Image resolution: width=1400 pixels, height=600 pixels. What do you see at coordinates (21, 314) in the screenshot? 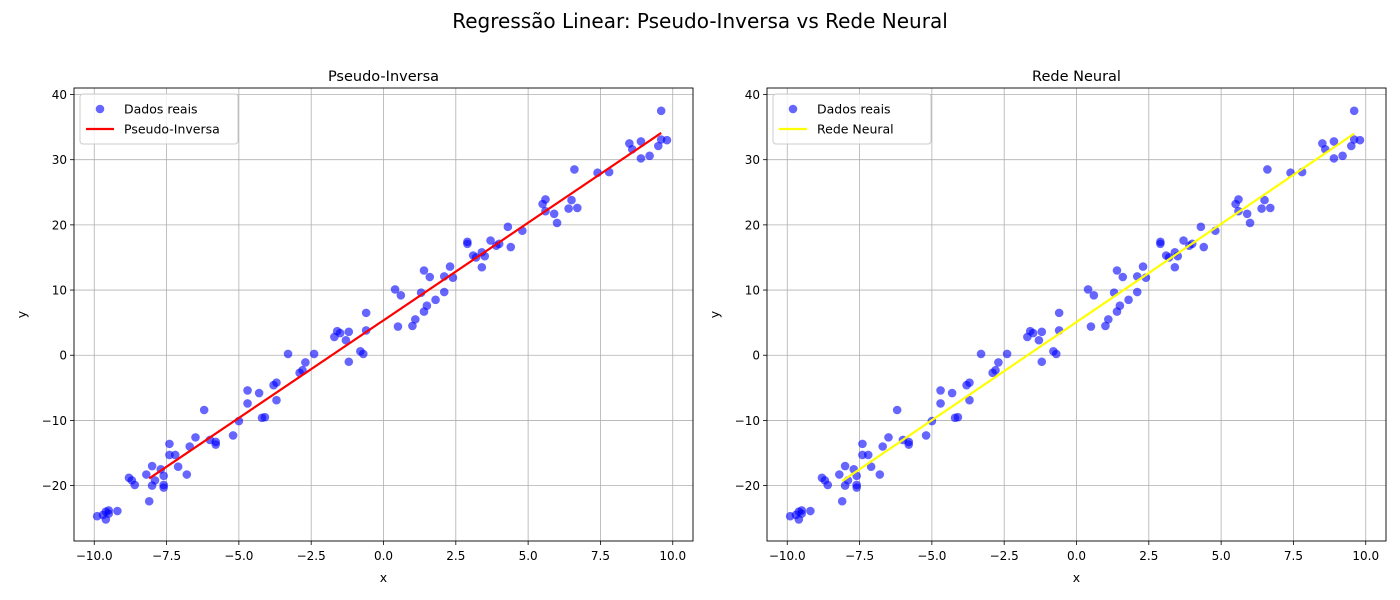
I see `y-axis-label: y` at bounding box center [21, 314].